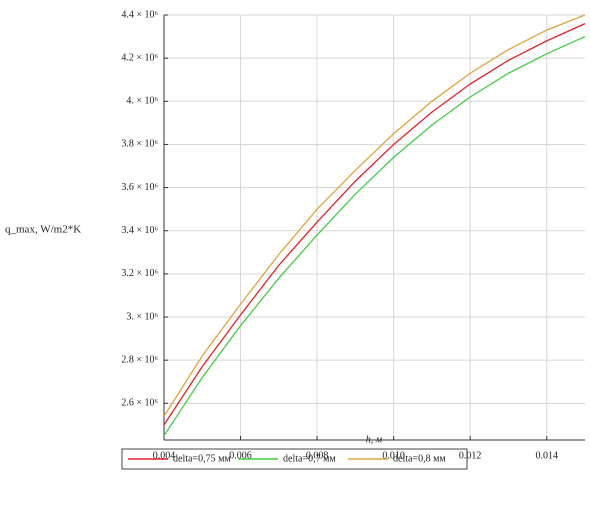  Describe the element at coordinates (139, 403) in the screenshot. I see `y-tick-label: 2.6 × 10⁶` at that location.